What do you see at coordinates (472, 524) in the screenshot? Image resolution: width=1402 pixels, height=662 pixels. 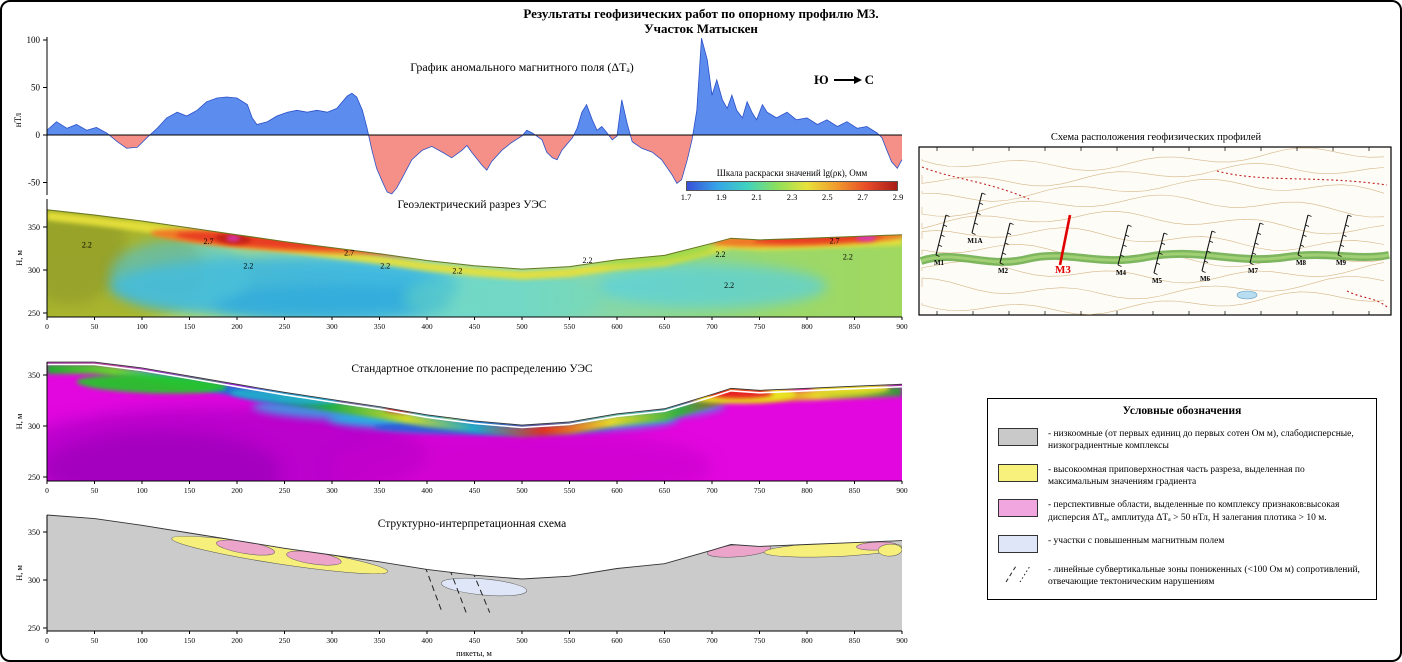 I see `structural-panel-title: Структурно-интерпретационная схема` at bounding box center [472, 524].